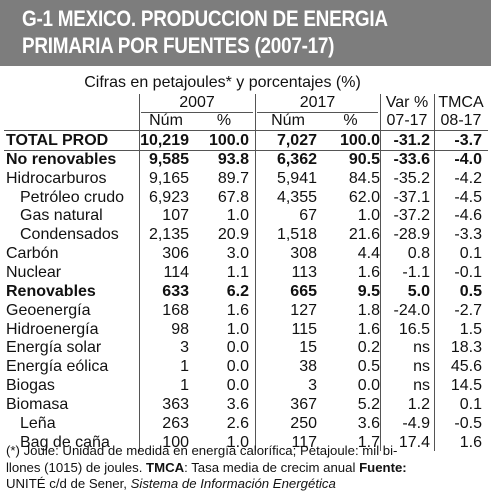  Describe the element at coordinates (411, 235) in the screenshot. I see `row-5-value-4: -28.9` at that location.